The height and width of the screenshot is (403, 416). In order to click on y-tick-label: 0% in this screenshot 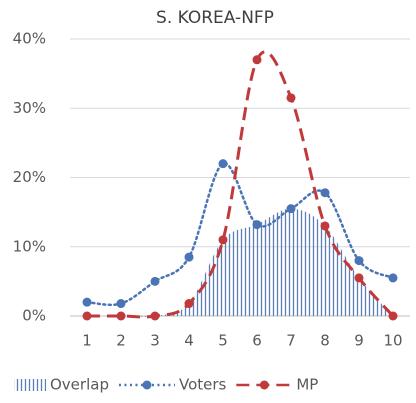, I will do `click(34, 316)`.